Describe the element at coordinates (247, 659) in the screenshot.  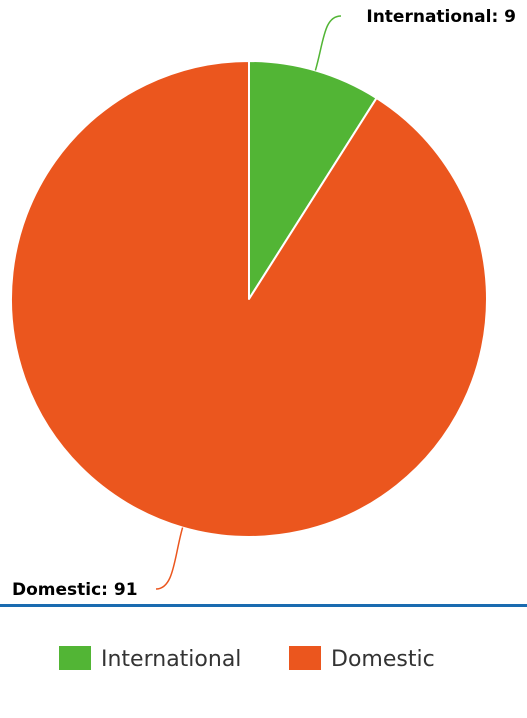
I see `legend: International Domestic` at that location.